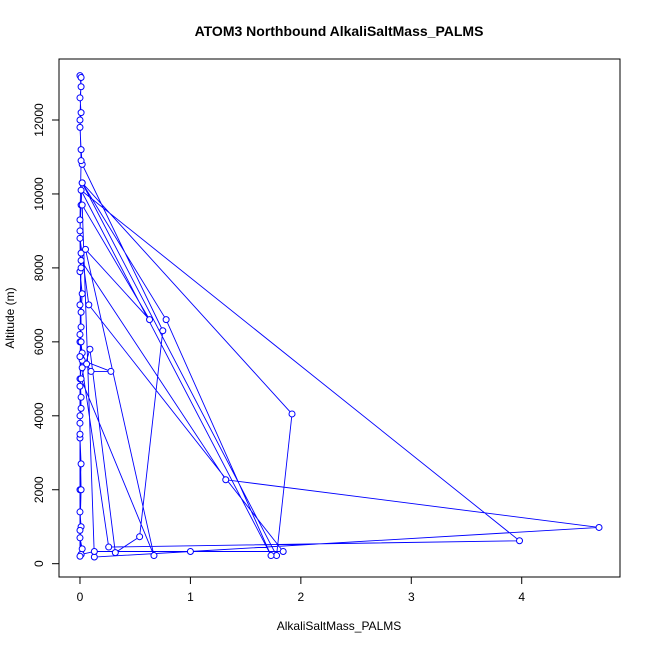 The width and height of the screenshot is (650, 650). Describe the element at coordinates (411, 597) in the screenshot. I see `x-tick-label: 3` at that location.